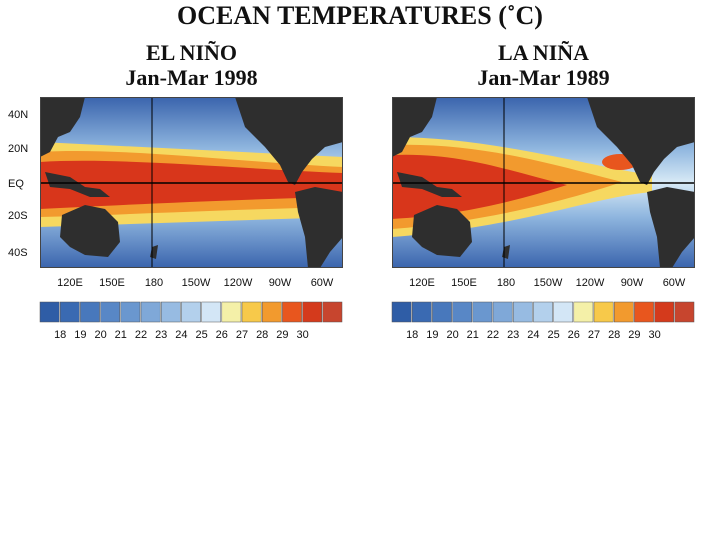  What do you see at coordinates (191, 77) in the screenshot?
I see `panel-period: Jan-Mar 1998` at bounding box center [191, 77].